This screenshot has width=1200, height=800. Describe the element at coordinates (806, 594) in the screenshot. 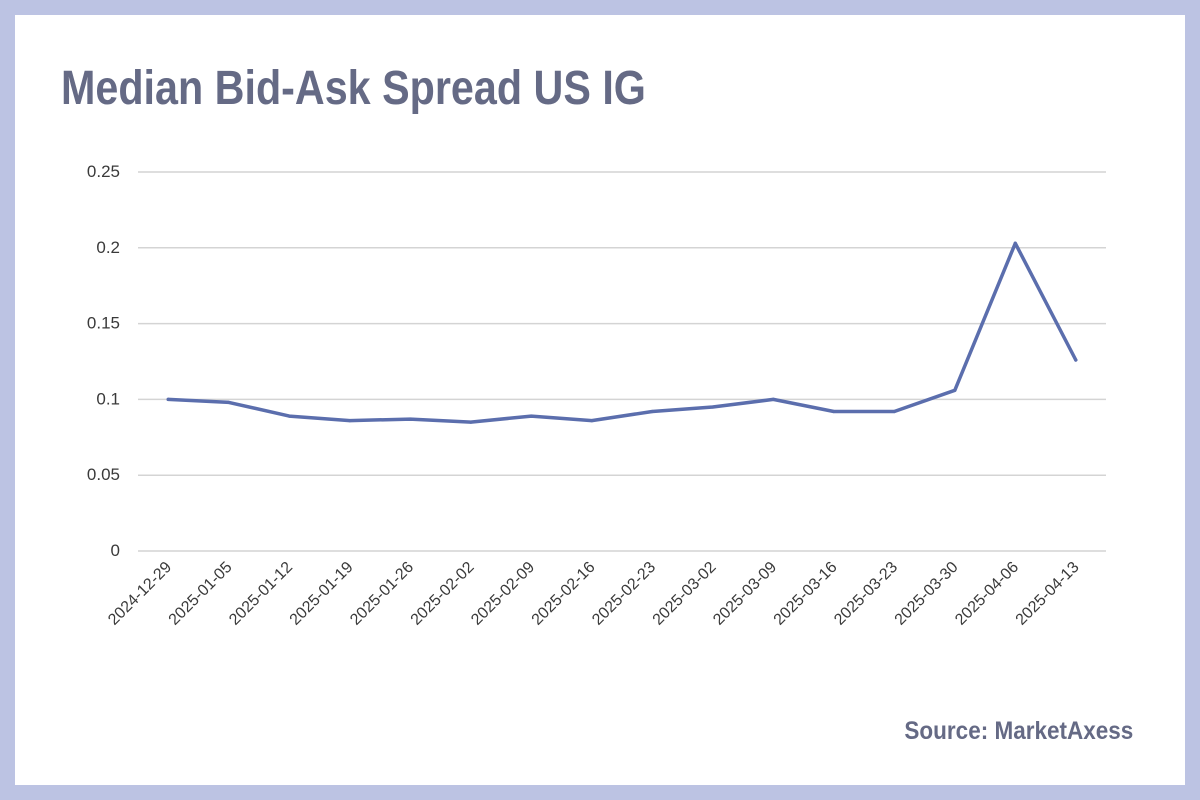

I see `x-tick-label: 2025-03-16` at that location.